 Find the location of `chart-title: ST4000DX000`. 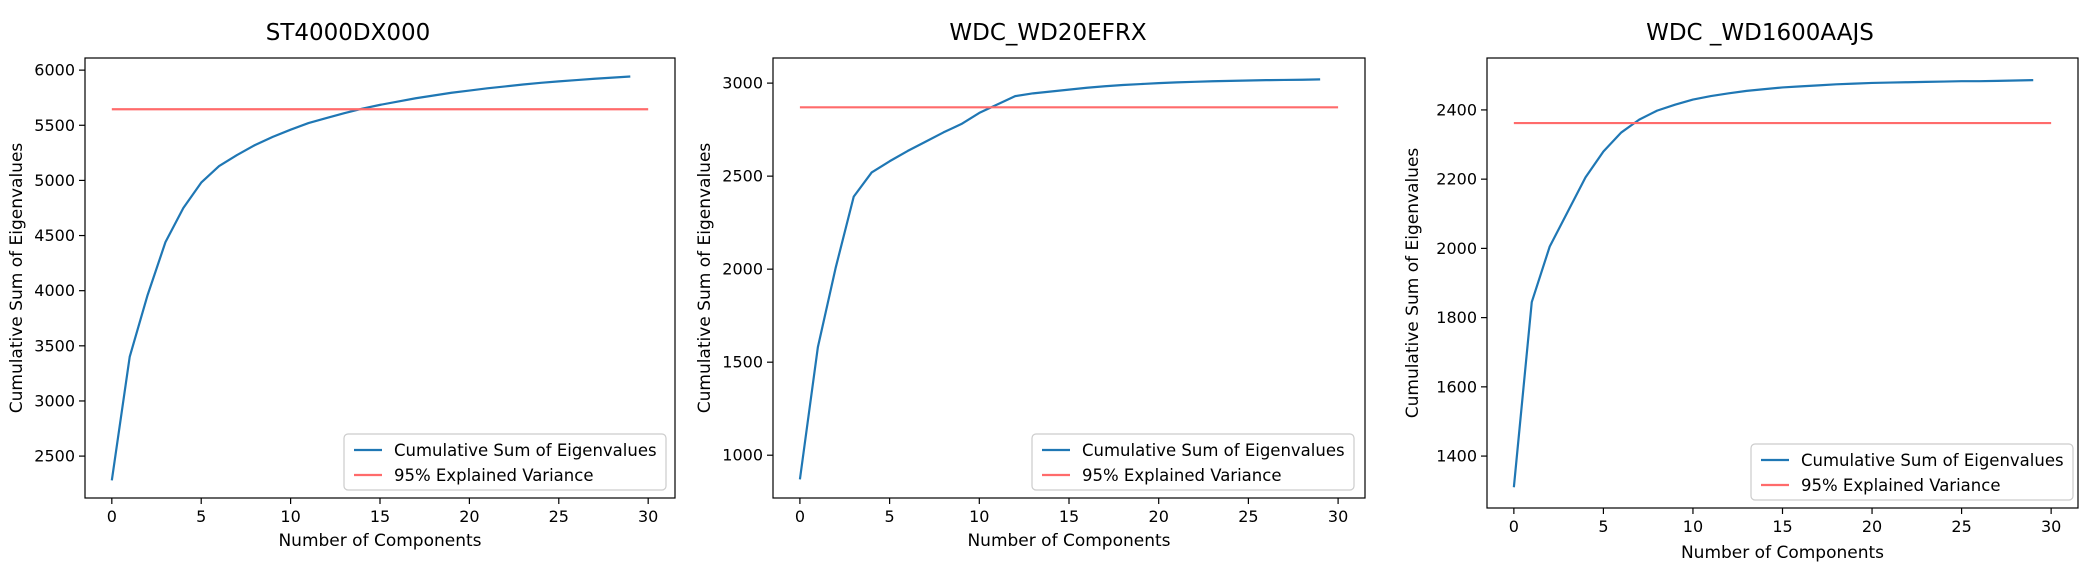

chart-title: ST4000DX000 is located at coordinates (348, 33).